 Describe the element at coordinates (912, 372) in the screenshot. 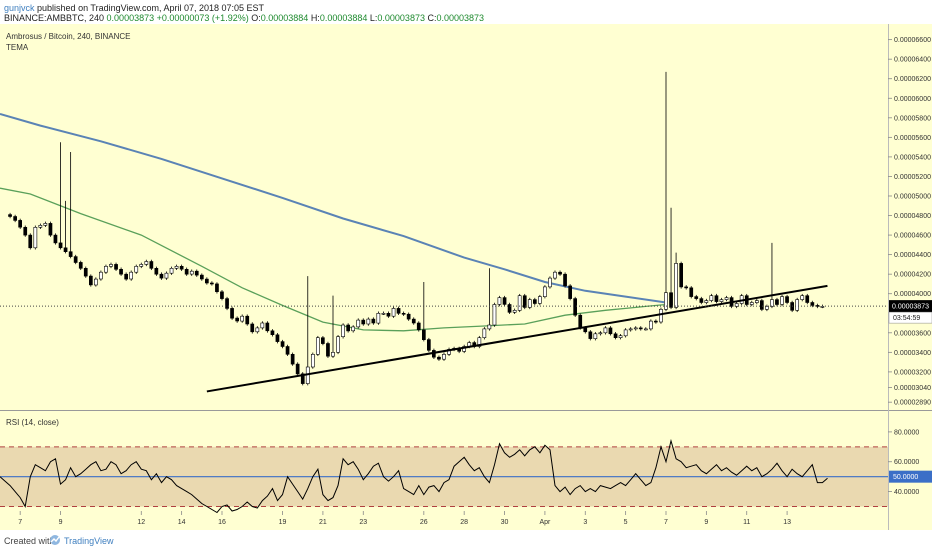

I see `price-axis-label: 0.00003200` at that location.